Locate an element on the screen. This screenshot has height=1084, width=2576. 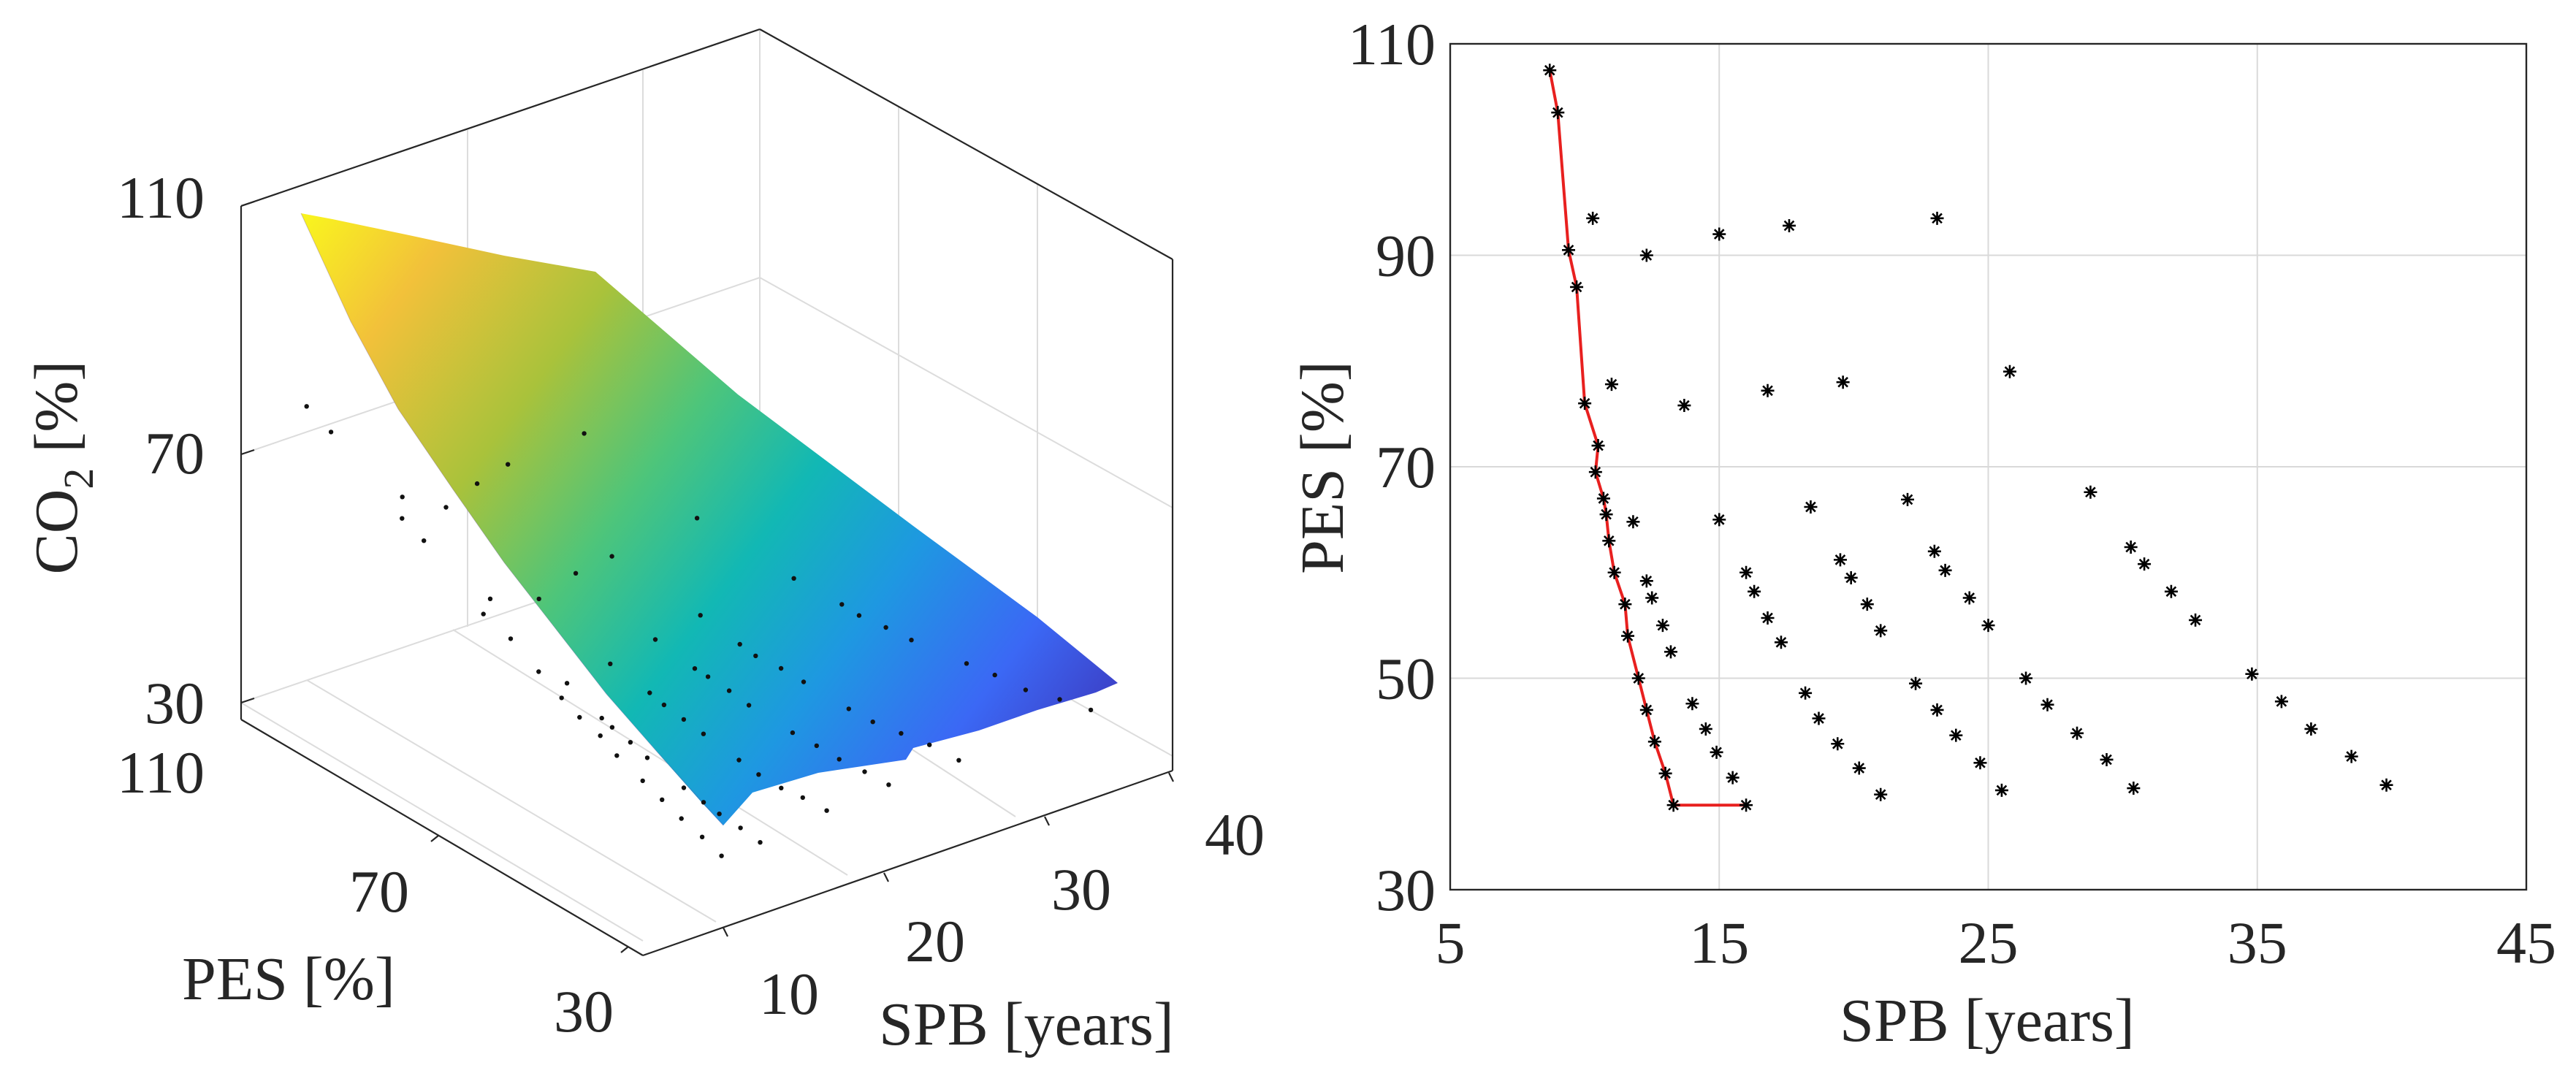
x-axis-label: SPB [years] is located at coordinates (1026, 1024).